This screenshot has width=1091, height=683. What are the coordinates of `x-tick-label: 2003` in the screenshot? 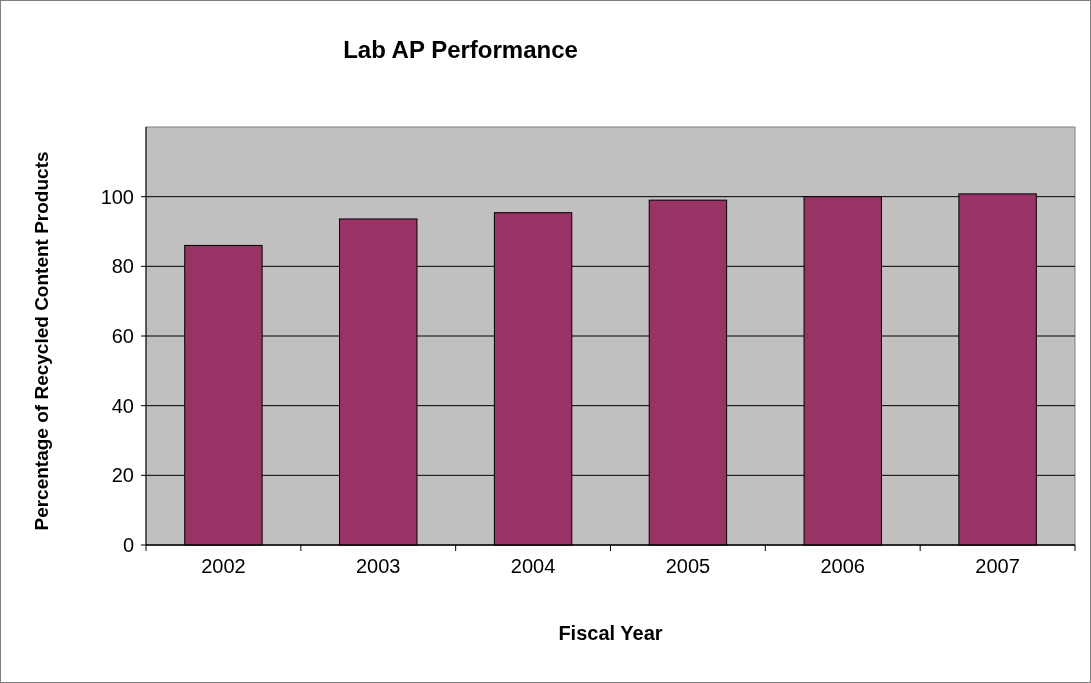 It's located at (378, 566).